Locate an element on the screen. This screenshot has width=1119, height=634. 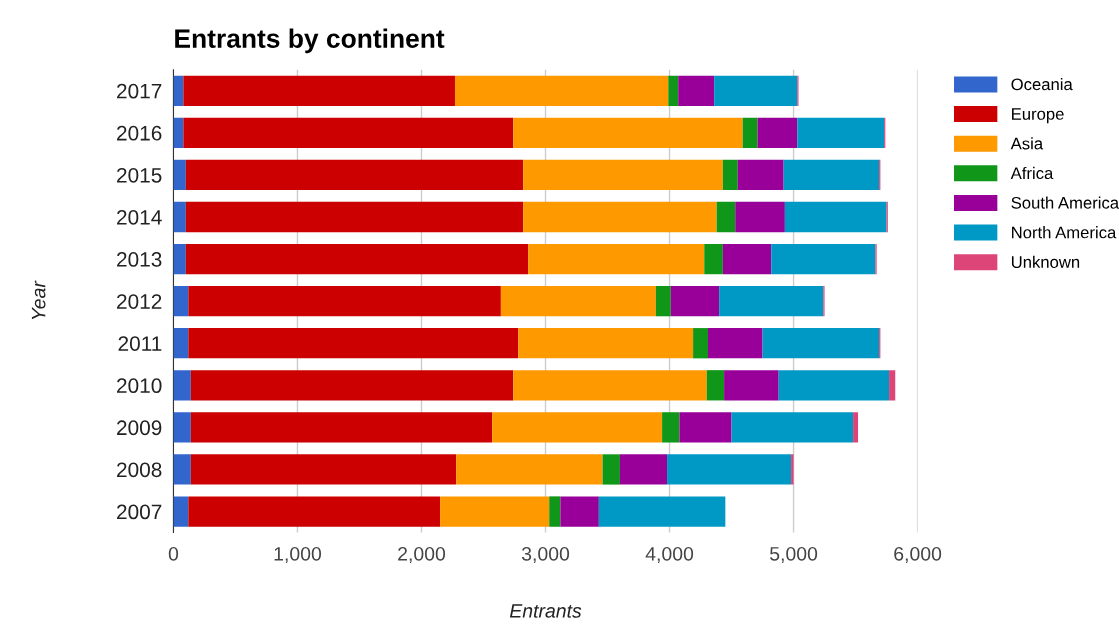
x-tick-label: 6,000 is located at coordinates (918, 555).